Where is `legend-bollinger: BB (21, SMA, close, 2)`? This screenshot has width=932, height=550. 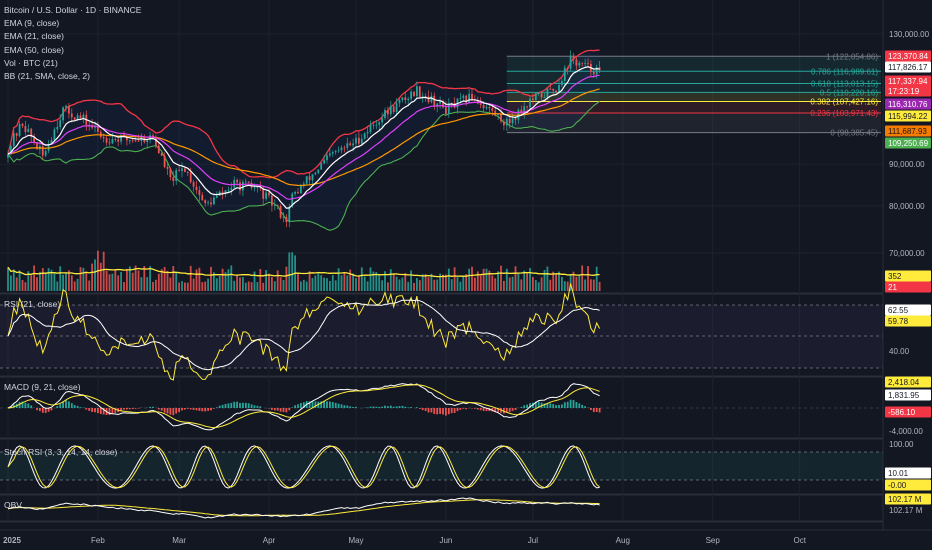
legend-bollinger: BB (21, SMA, close, 2) is located at coordinates (47, 76).